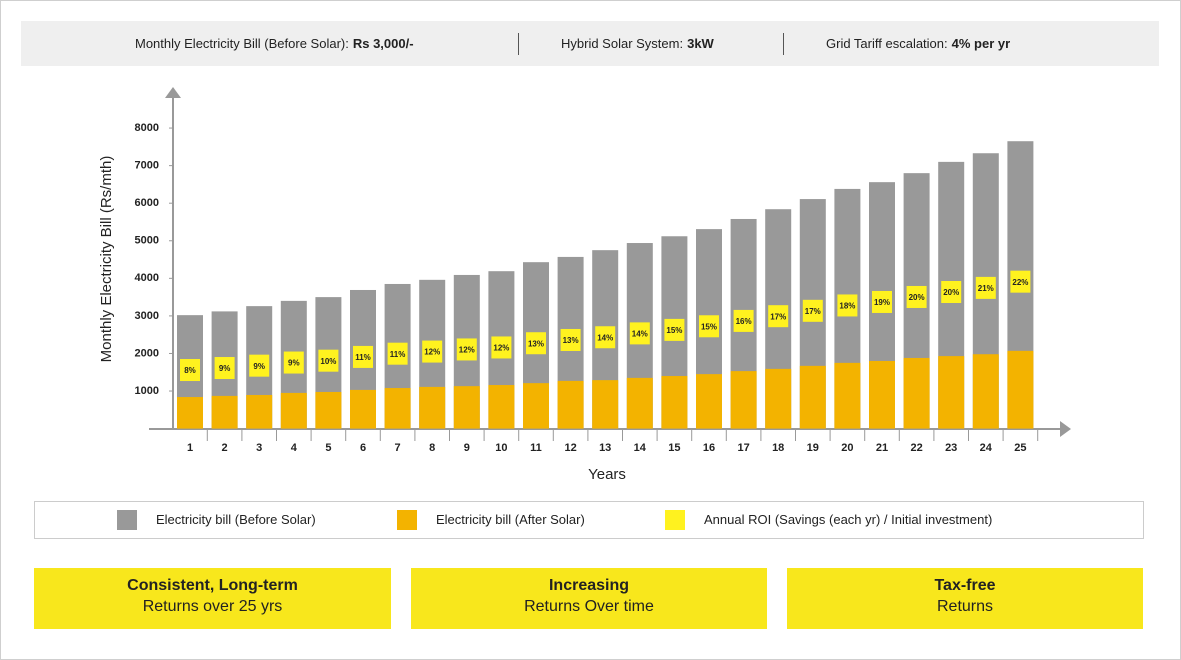 This screenshot has height=660, width=1181. Describe the element at coordinates (916, 448) in the screenshot. I see `x-tick-label: 22` at that location.